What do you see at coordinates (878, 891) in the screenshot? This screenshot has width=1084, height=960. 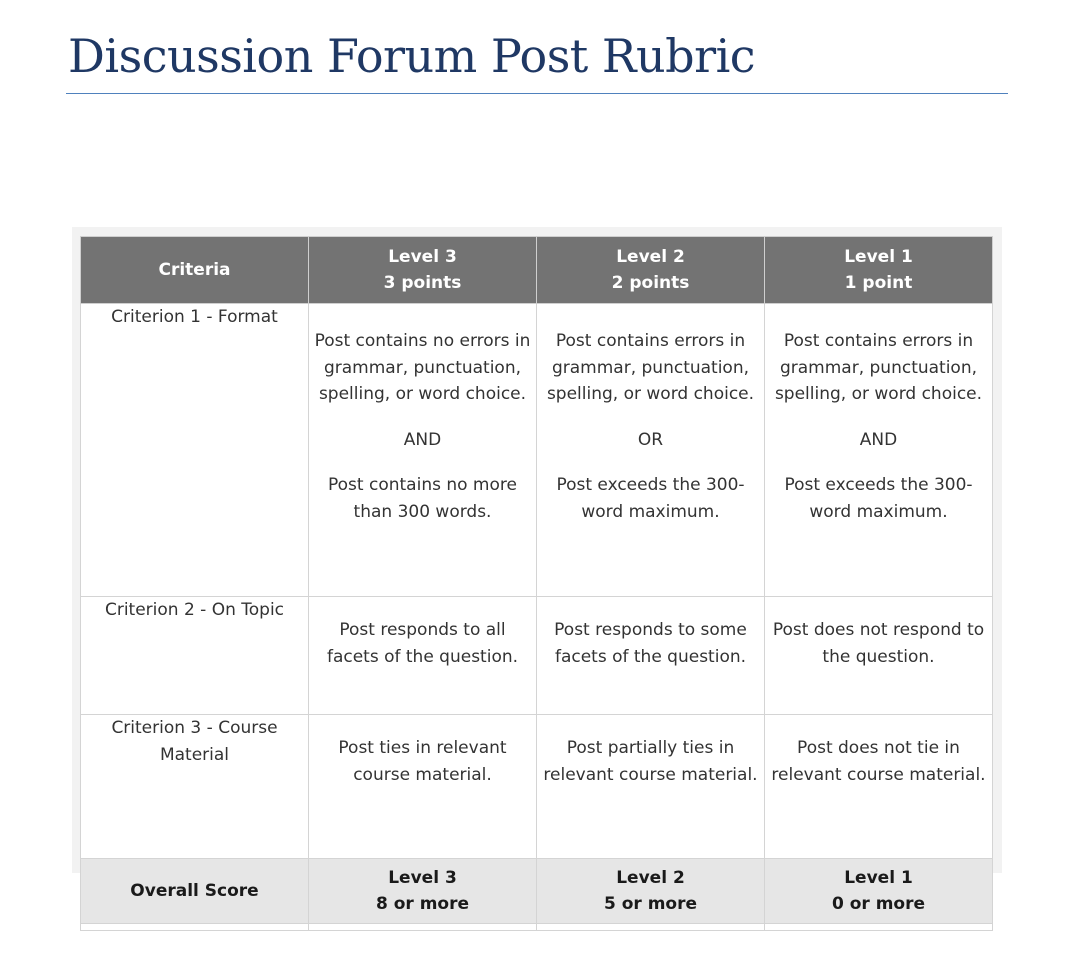 I see `overall-level-1: Level 1 0 or more` at bounding box center [878, 891].